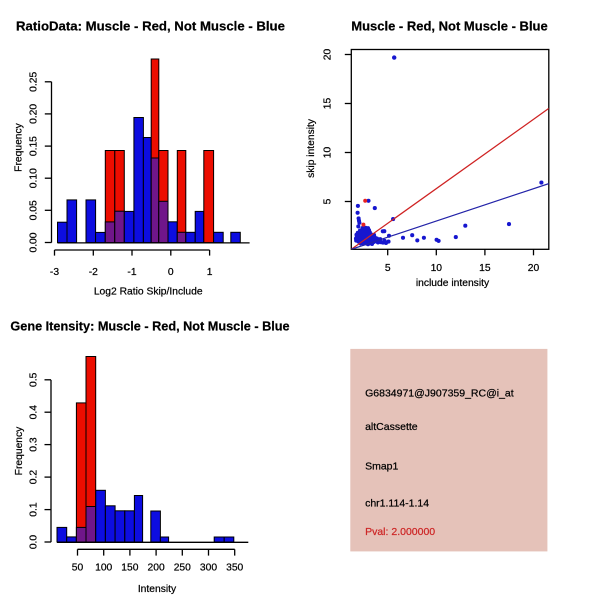  What do you see at coordinates (34, 379) in the screenshot?
I see `svg-text: 0.5` at bounding box center [34, 379].